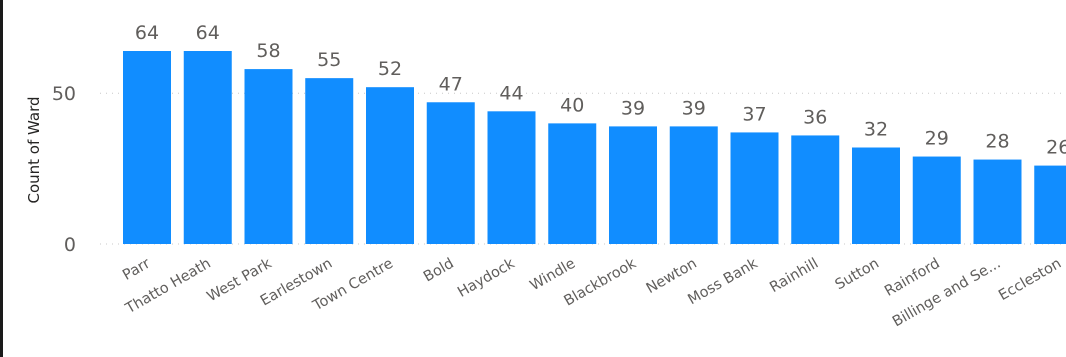  Describe the element at coordinates (136, 270) in the screenshot. I see `category-label: Parr` at that location.